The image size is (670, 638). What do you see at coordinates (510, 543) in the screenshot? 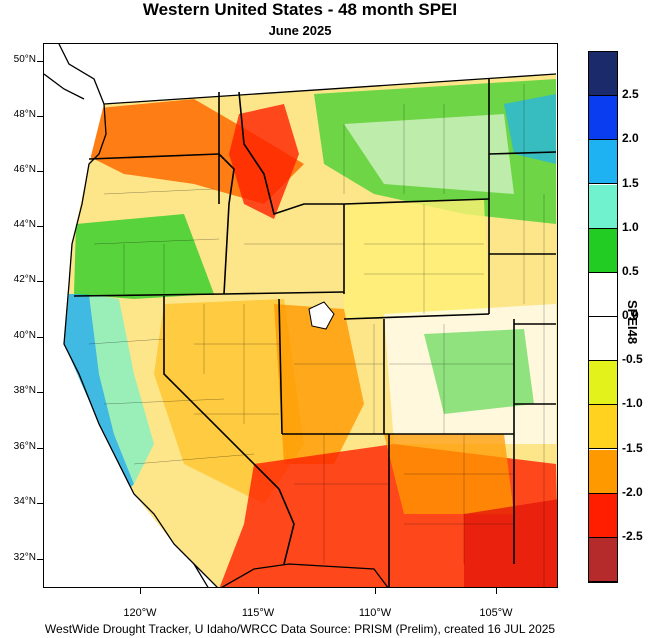
I see `tx-red` at bounding box center [510, 543].